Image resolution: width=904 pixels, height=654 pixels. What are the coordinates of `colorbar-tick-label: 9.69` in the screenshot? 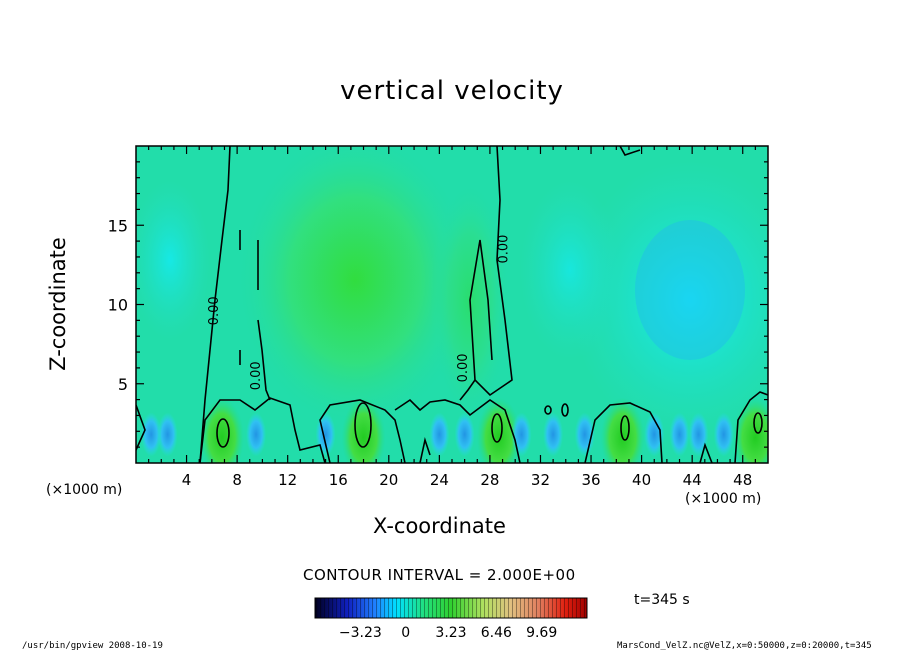 It's located at (541, 633).